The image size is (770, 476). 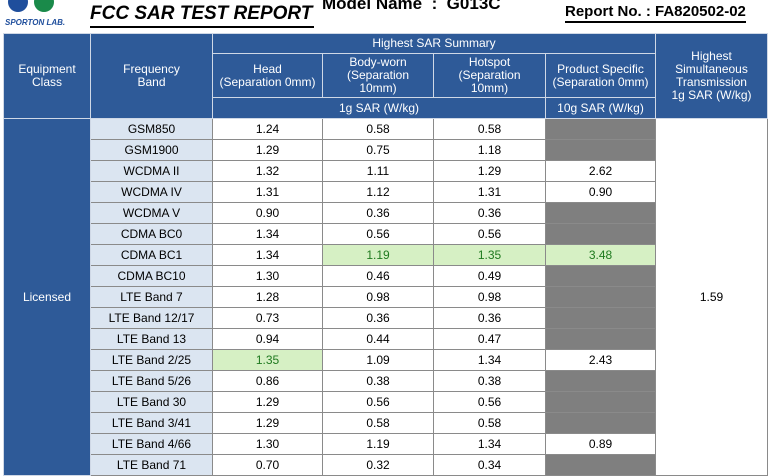 I want to click on band-cell: LTE Band 2/25, so click(x=151, y=360).